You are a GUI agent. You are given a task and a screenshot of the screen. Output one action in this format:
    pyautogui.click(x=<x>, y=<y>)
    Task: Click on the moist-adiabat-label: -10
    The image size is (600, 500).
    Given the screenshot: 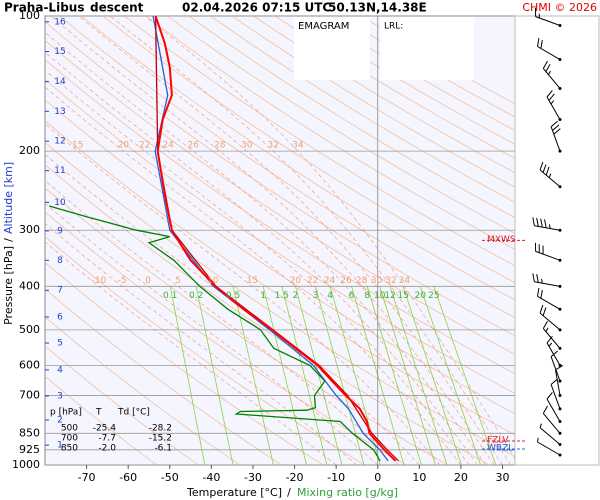 What is the action you would take?
    pyautogui.click(x=99, y=281)
    